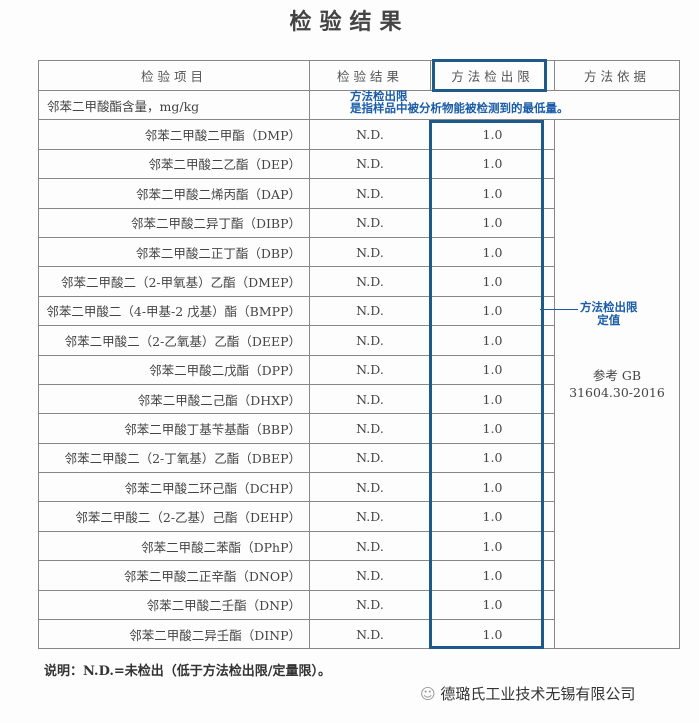 The image size is (699, 723). Describe the element at coordinates (379, 96) in the screenshot. I see `annotation-top-line: 方法检出限` at that location.